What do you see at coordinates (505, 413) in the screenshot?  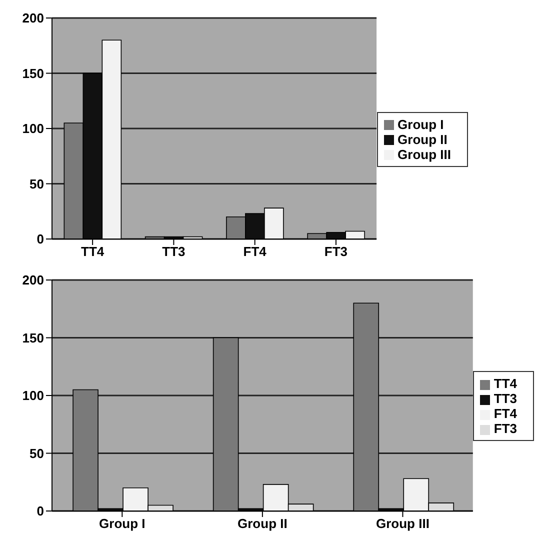 I see `legend-label: FT4` at bounding box center [505, 413].